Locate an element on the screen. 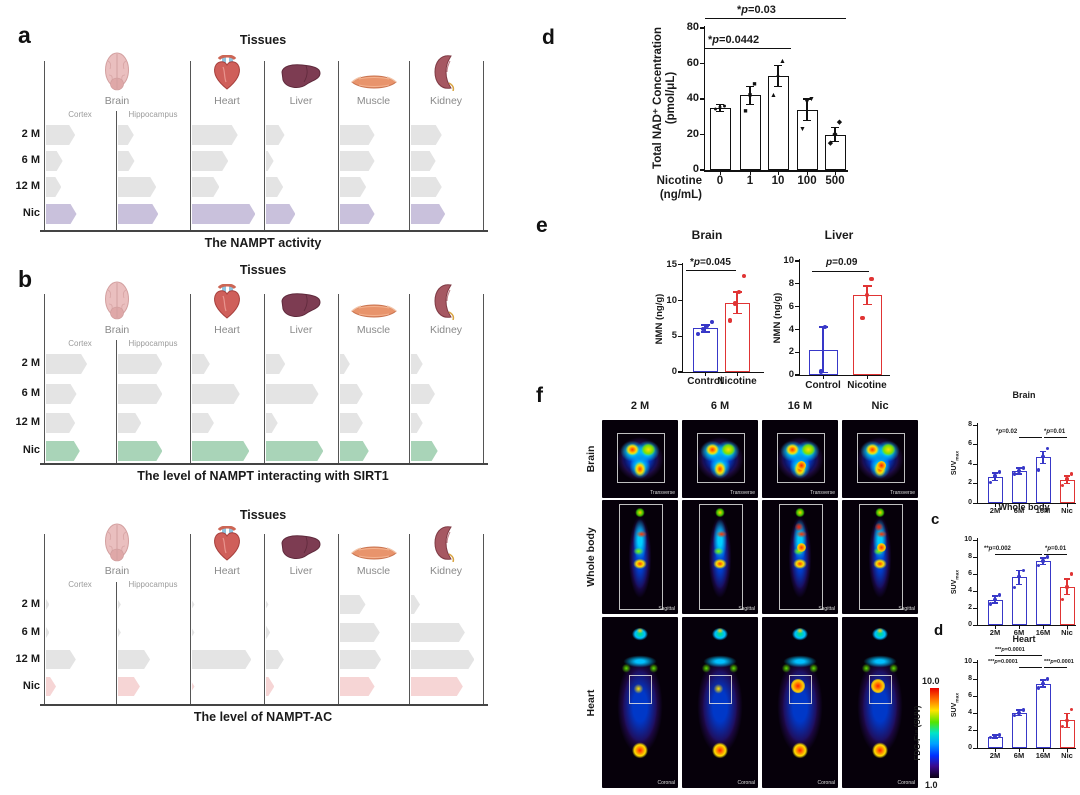 The width and height of the screenshot is (1080, 795). subregion-label: Hippocampus is located at coordinates (153, 343).